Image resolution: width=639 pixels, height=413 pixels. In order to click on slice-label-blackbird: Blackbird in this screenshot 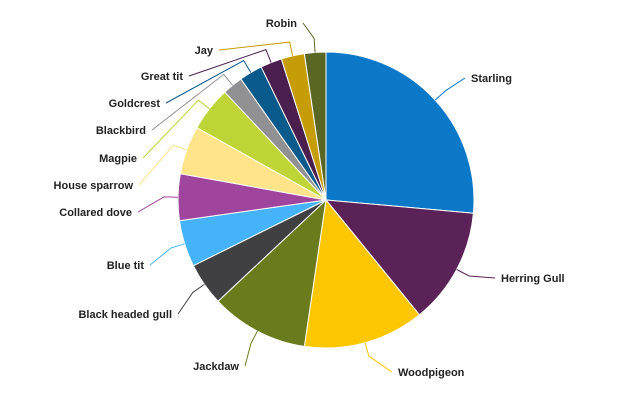, I will do `click(121, 131)`.